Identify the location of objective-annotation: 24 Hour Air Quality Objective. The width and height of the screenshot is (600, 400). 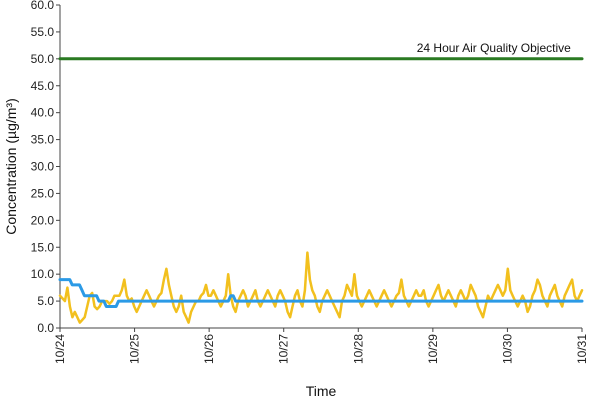
(494, 48).